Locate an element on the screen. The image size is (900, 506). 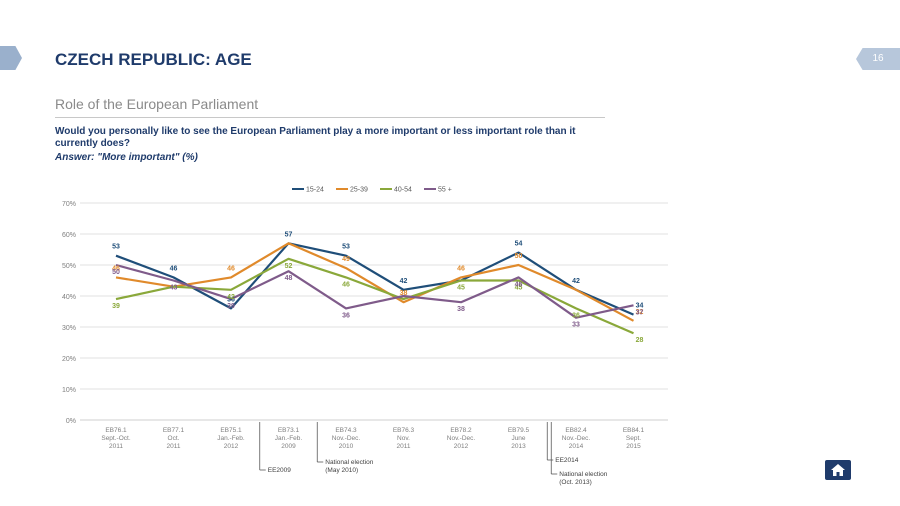
x-tick-label: EB84.1 Sept. 2015 is located at coordinates (634, 438).